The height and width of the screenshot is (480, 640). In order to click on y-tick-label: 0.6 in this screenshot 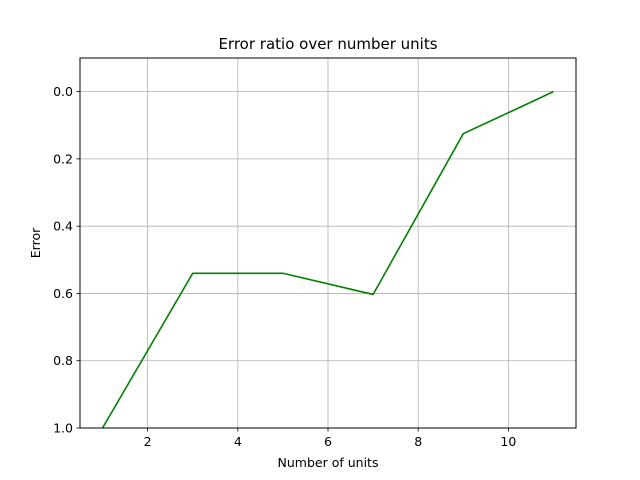, I will do `click(63, 293)`.